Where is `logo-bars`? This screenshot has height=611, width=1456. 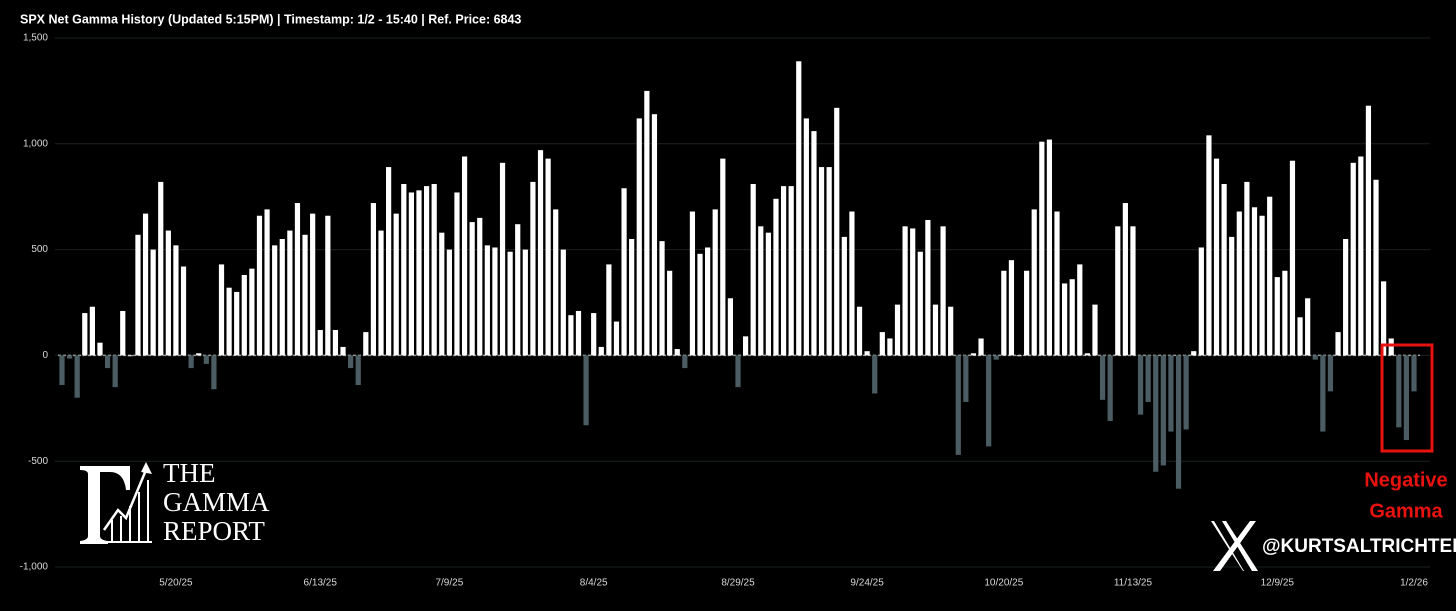
logo-bars is located at coordinates (126, 511).